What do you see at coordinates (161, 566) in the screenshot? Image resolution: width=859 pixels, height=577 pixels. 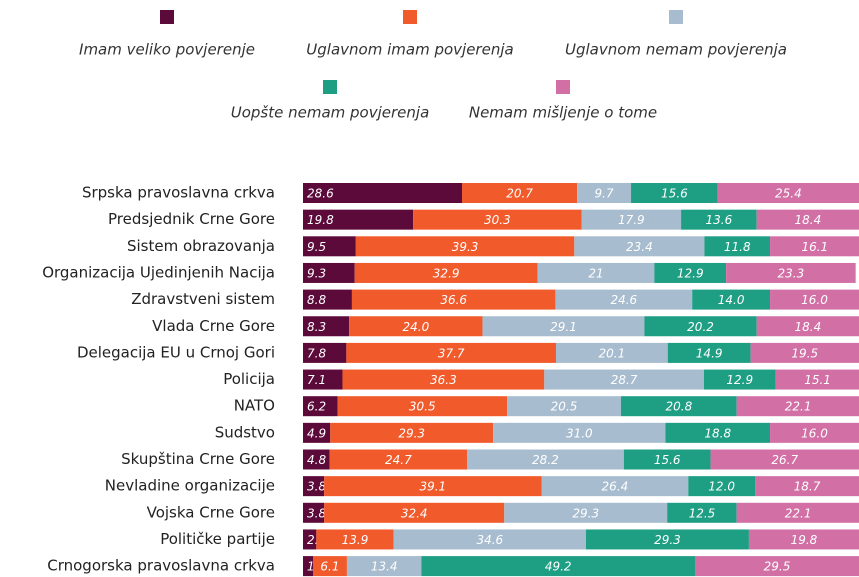 I see `category-label: Crnogorska pravoslavna crkva` at bounding box center [161, 566].